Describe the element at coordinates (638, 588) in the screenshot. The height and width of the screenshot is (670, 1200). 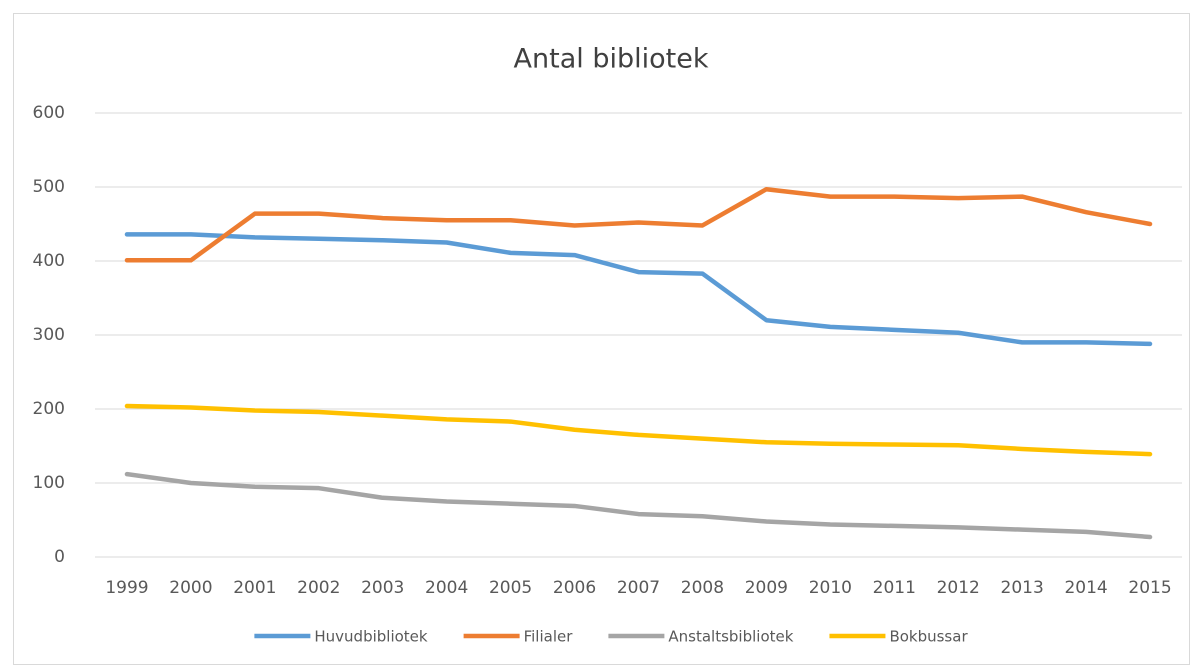
I see `x-tick-label: 2007` at that location.